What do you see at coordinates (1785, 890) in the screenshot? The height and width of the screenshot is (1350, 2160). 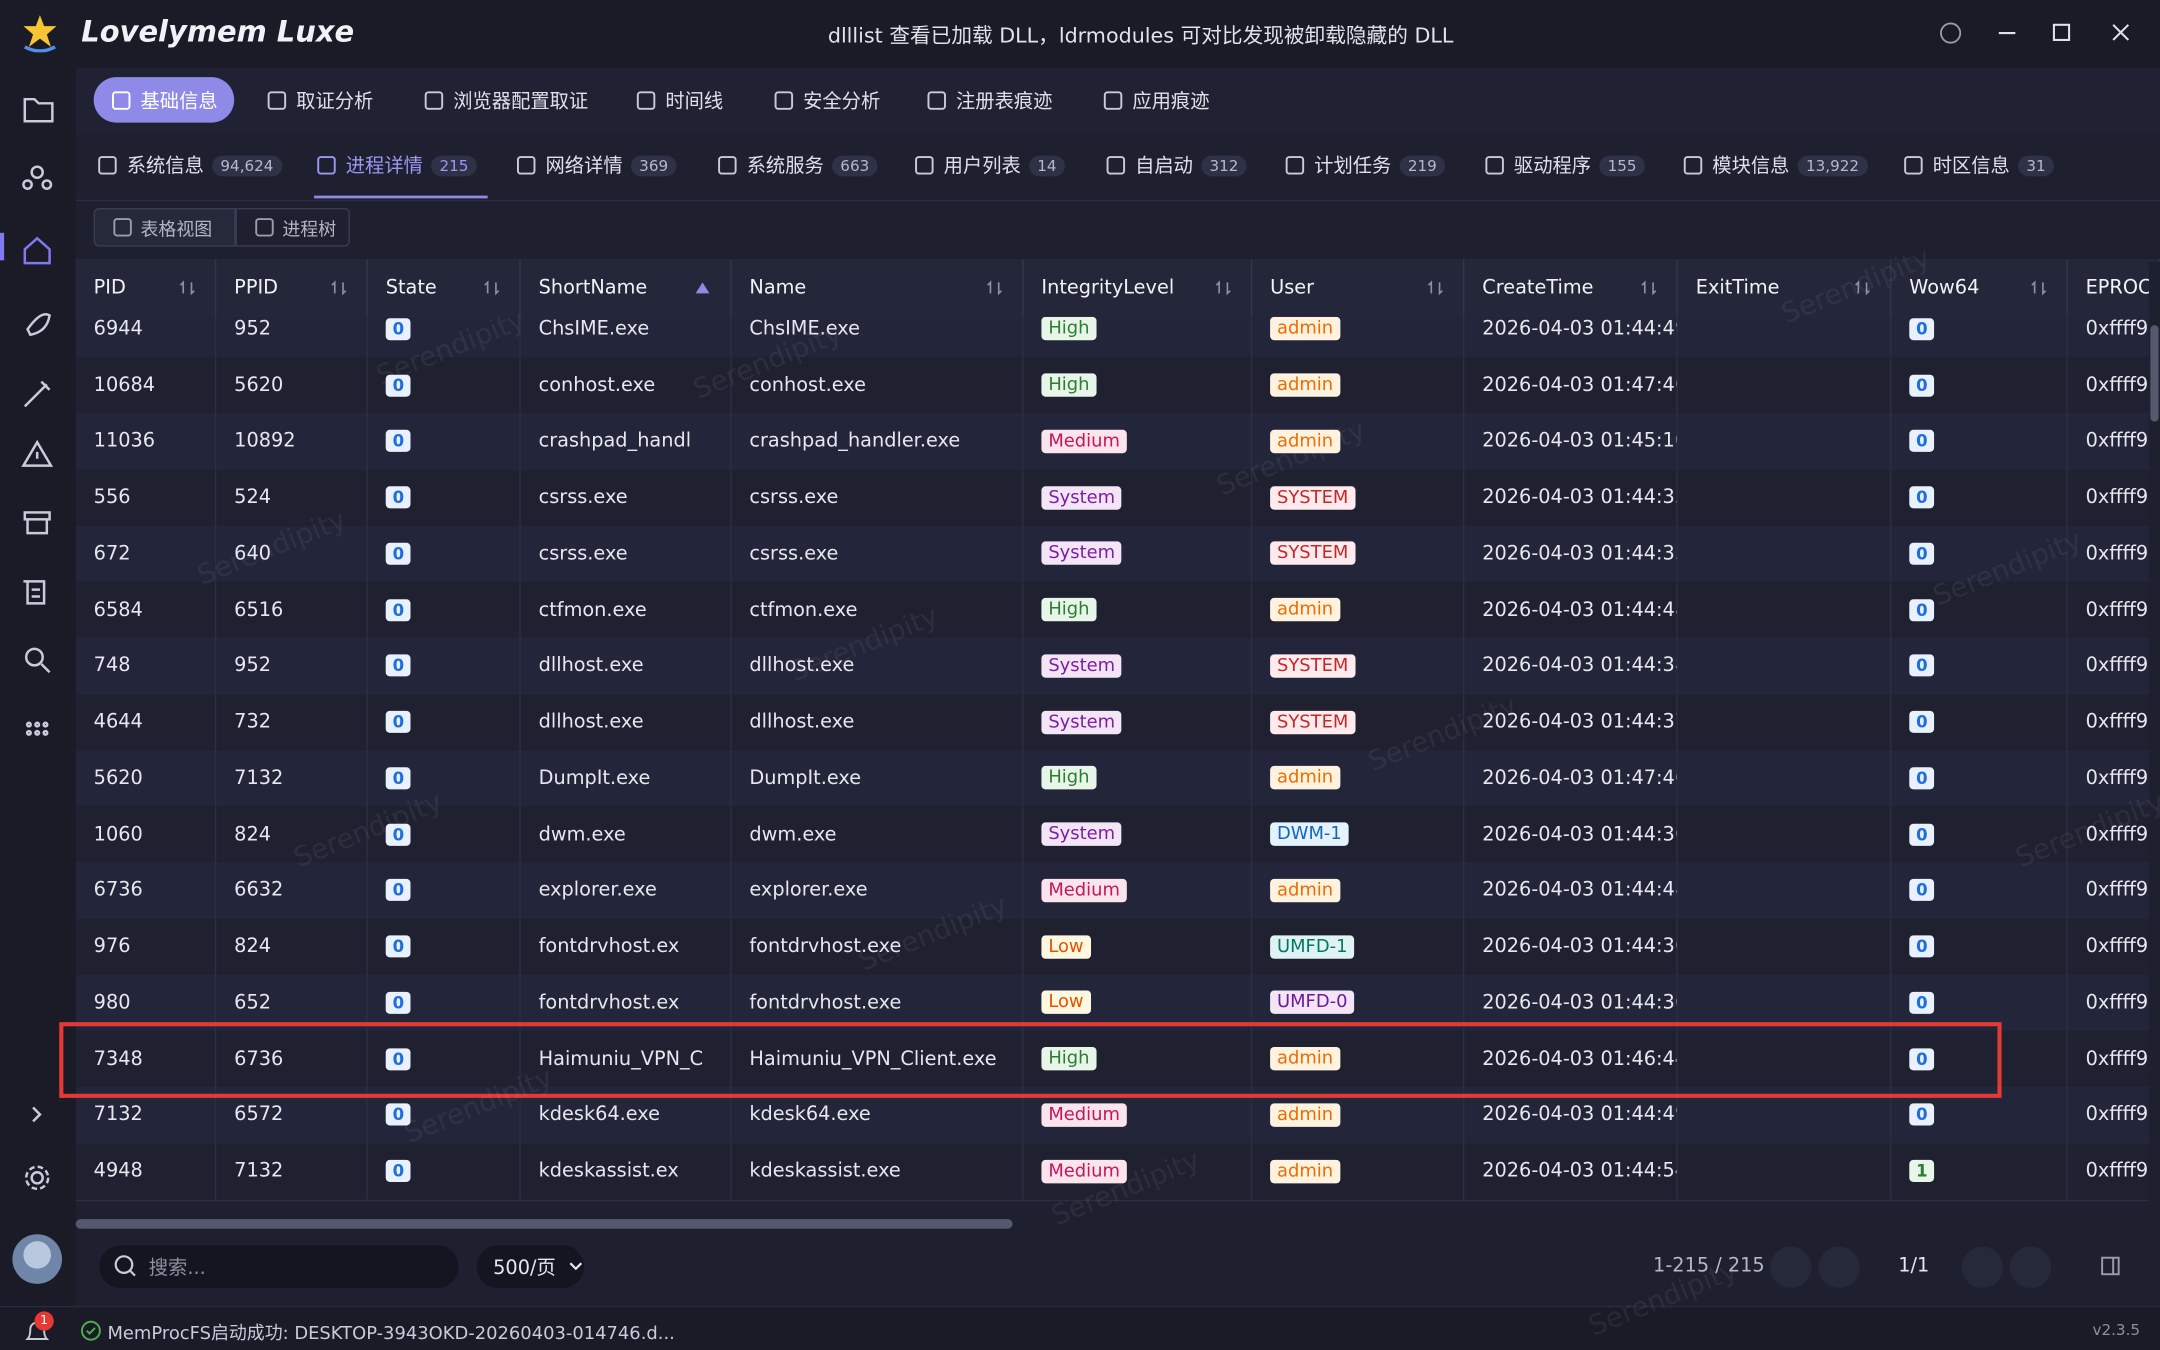 I see `table-cell` at bounding box center [1785, 890].